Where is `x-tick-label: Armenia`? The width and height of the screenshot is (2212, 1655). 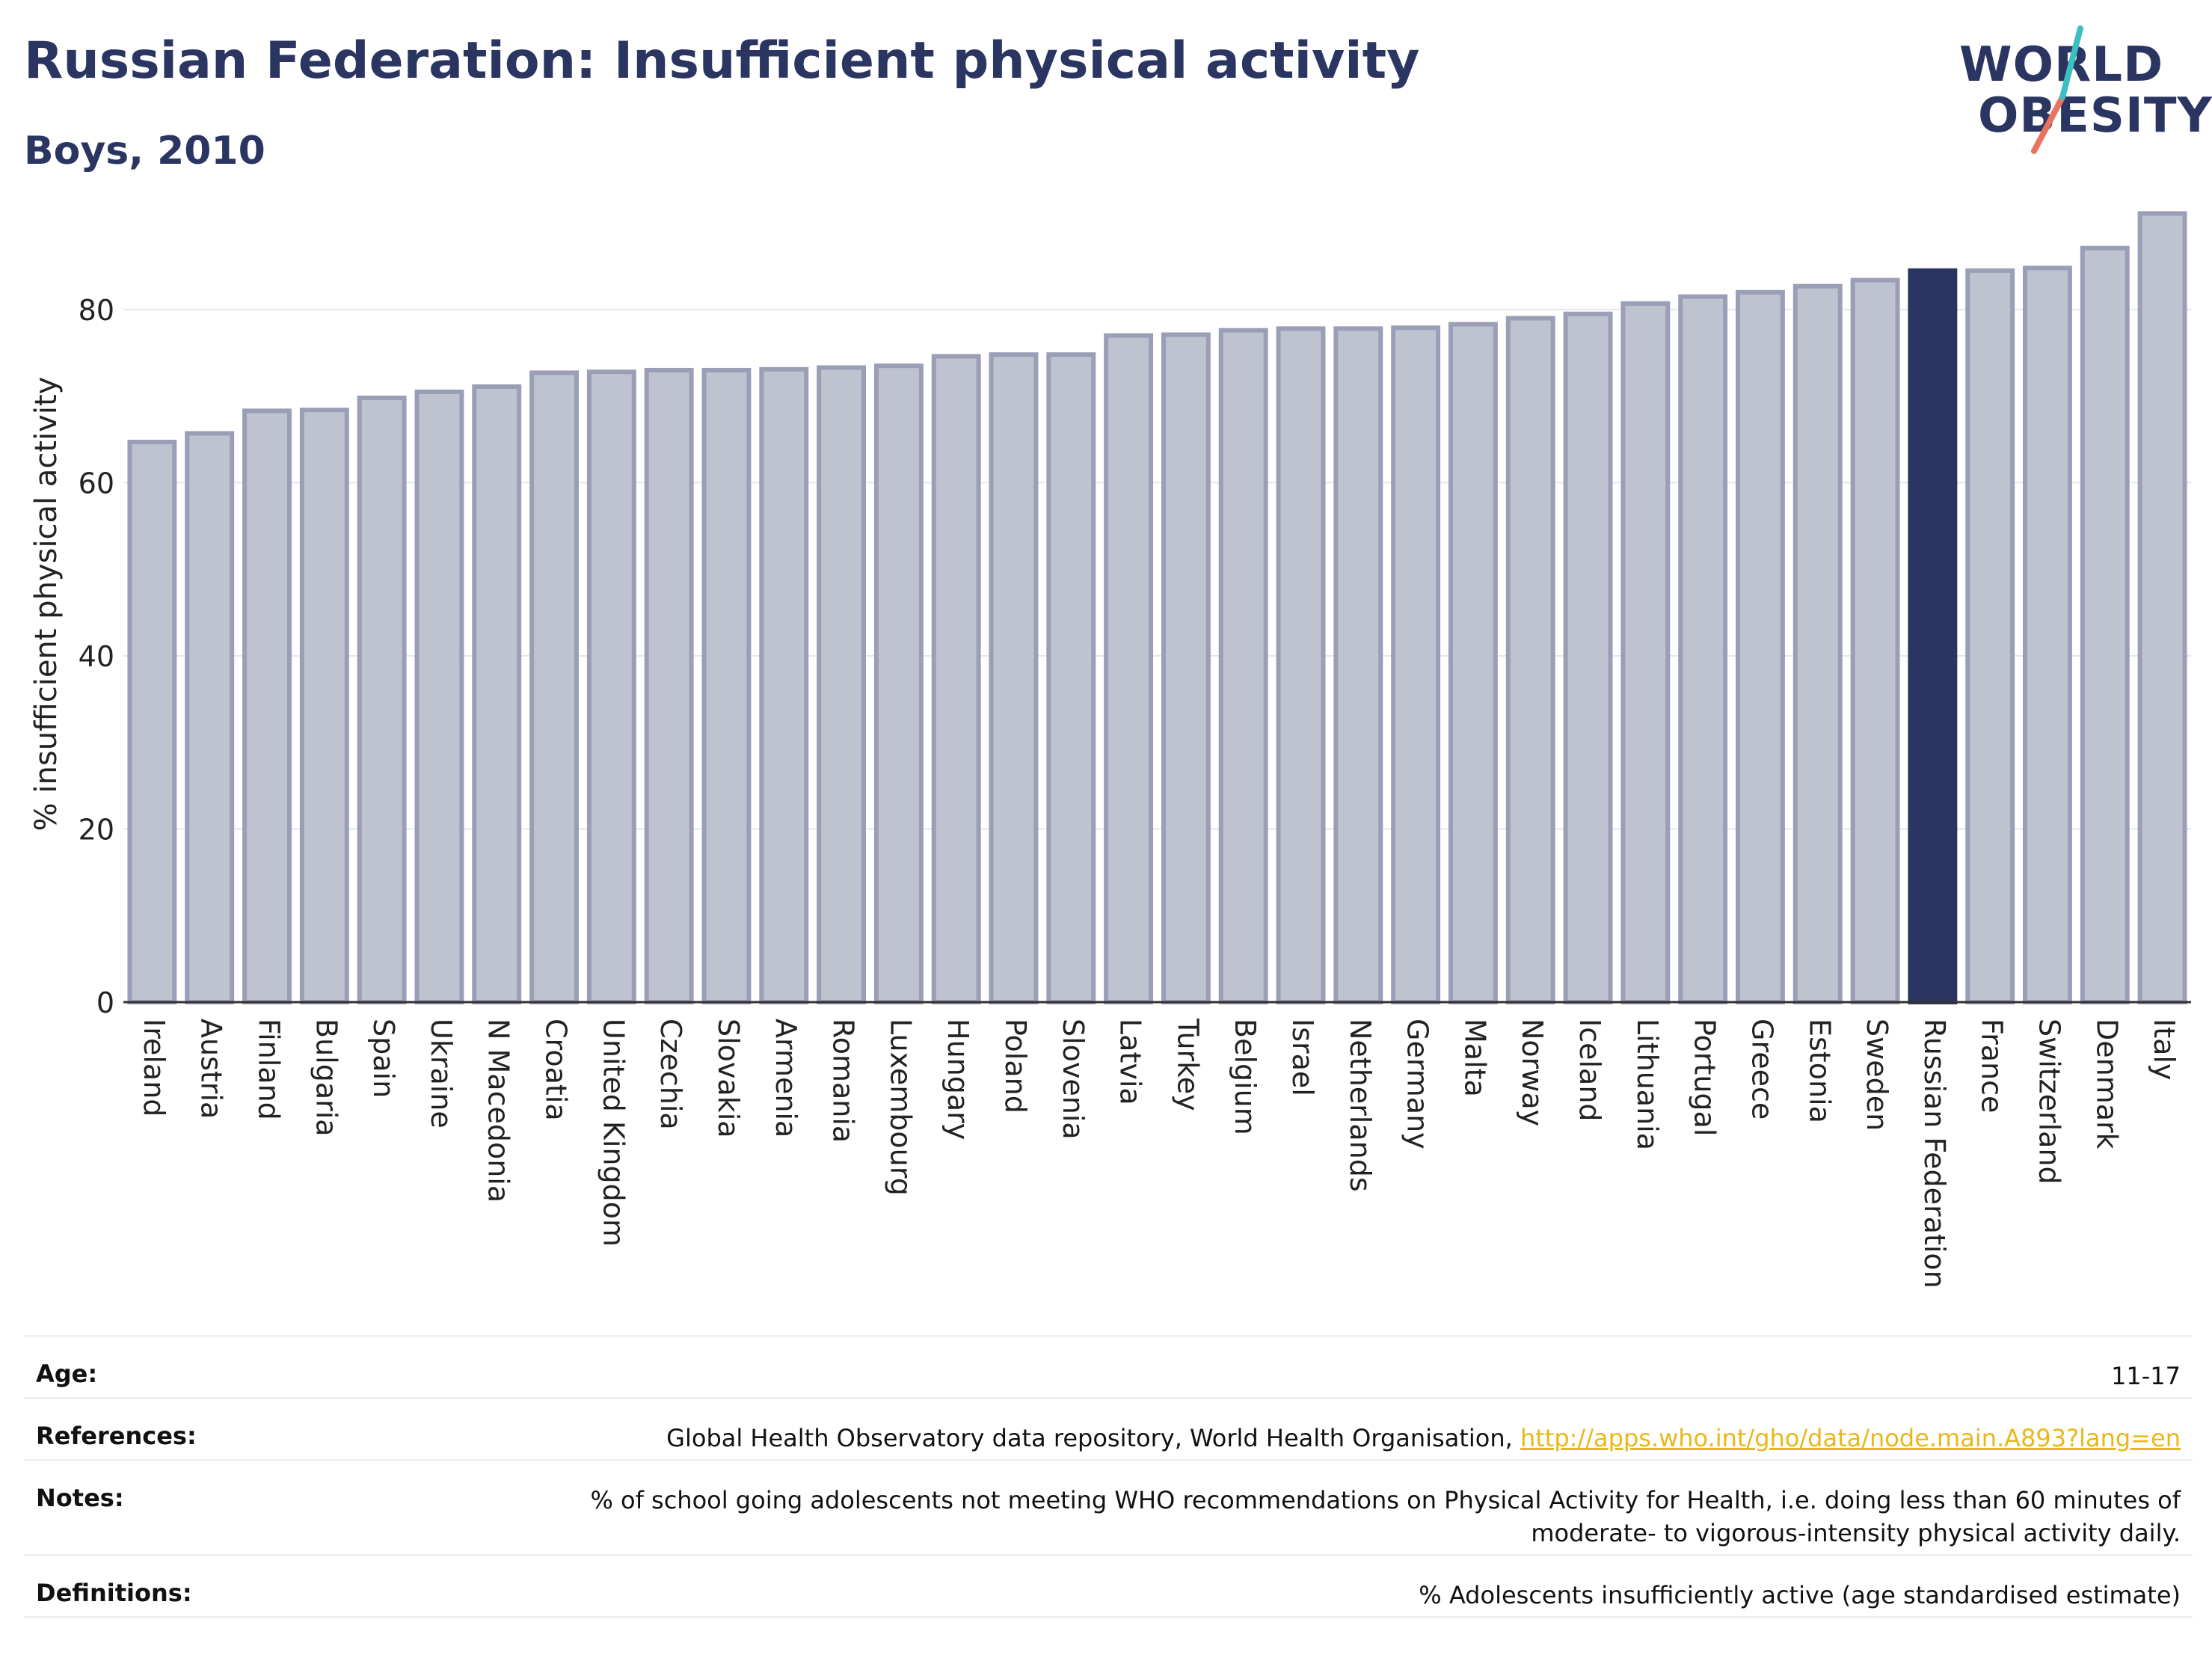
x-tick-label: Armenia is located at coordinates (785, 1078).